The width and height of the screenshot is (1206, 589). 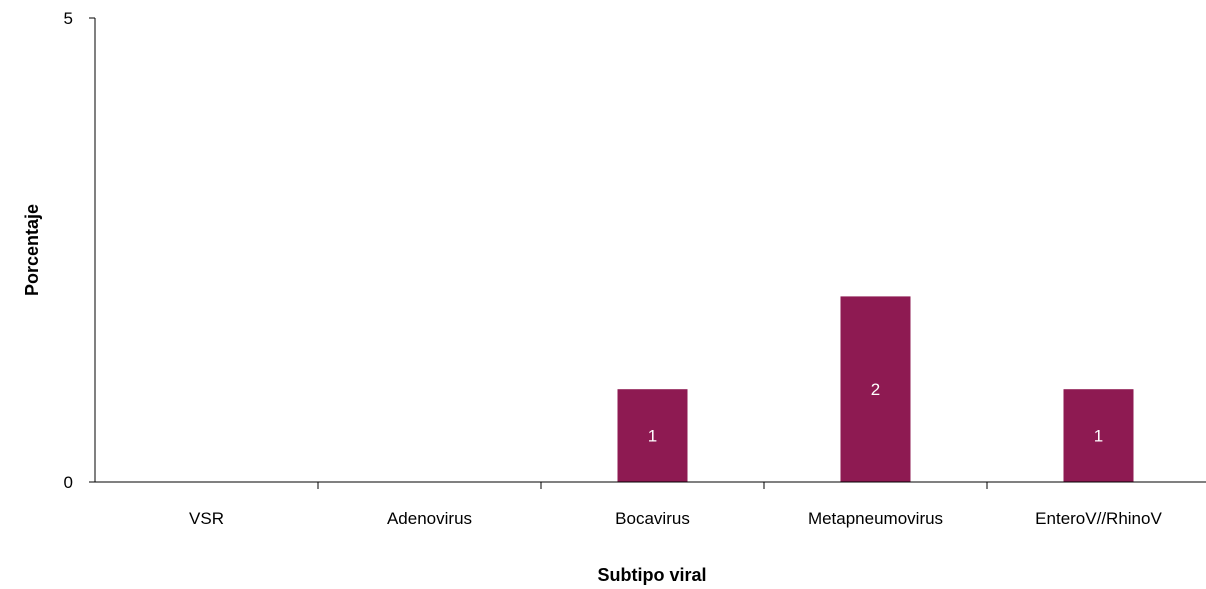 I want to click on y-tick-label: 5, so click(x=68, y=18).